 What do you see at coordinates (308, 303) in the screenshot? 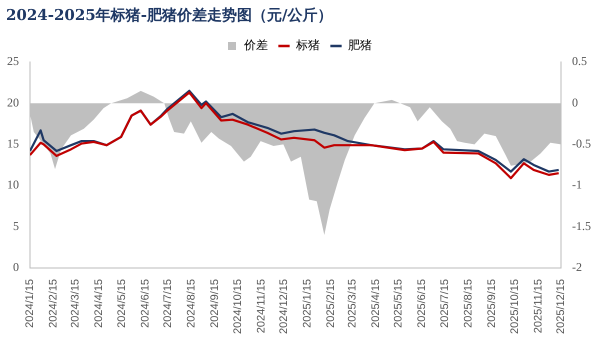
I see `x-tick-label: 2025/1/15` at bounding box center [308, 303].